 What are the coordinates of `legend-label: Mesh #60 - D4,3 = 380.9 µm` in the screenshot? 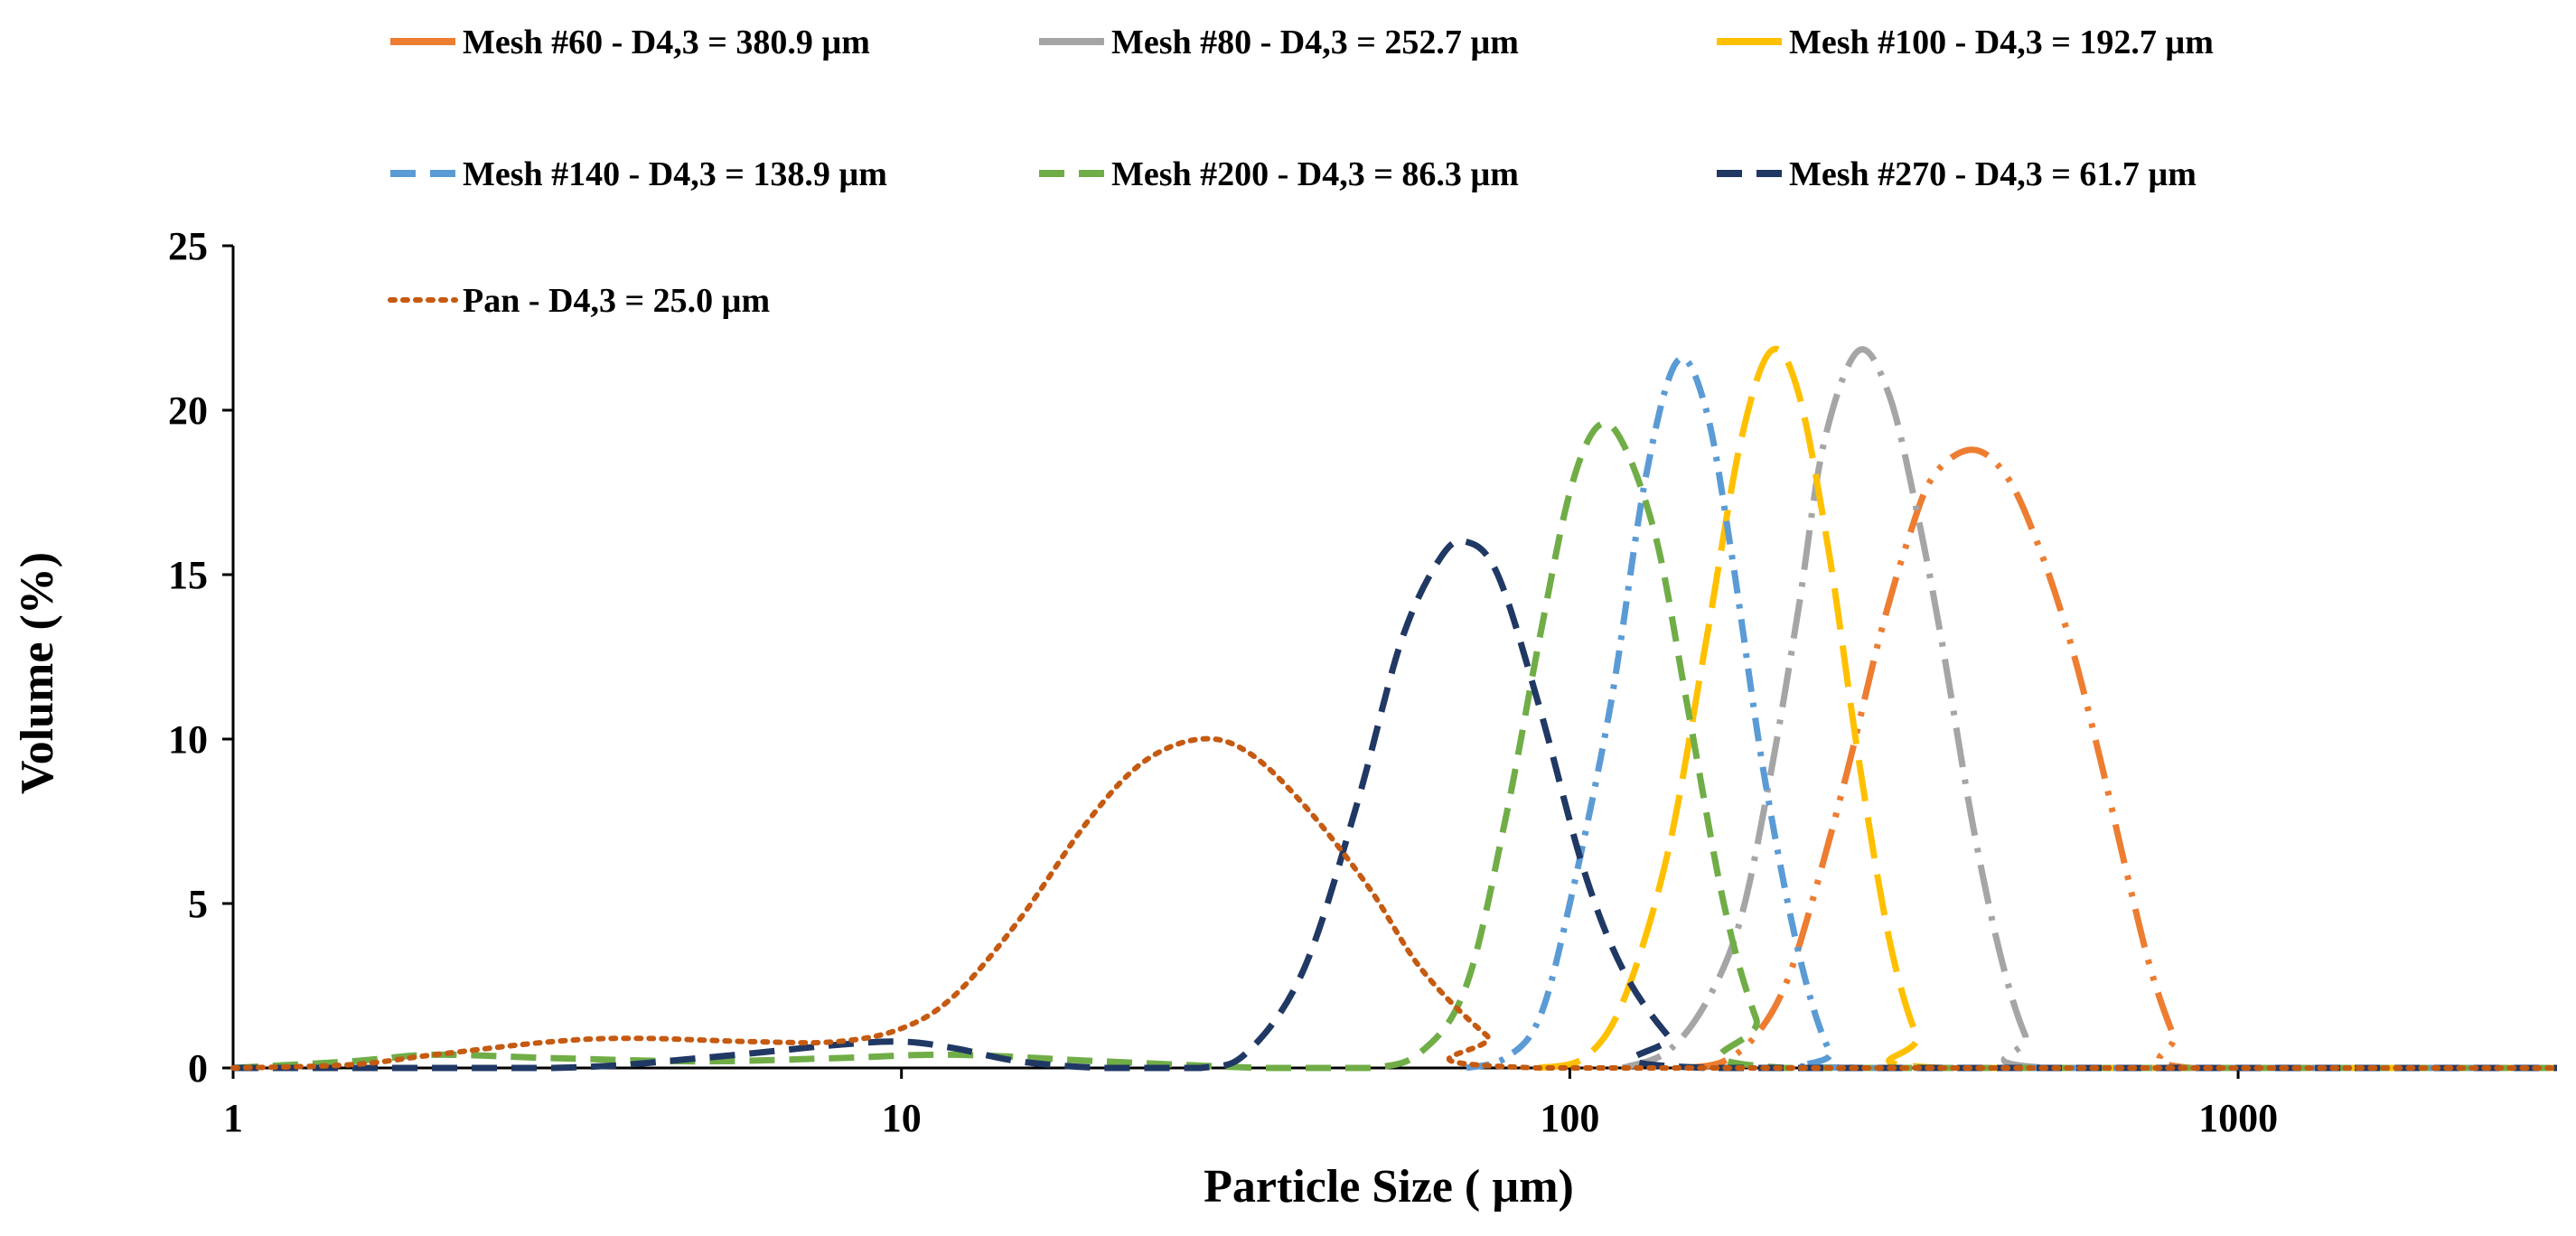 It's located at (666, 42).